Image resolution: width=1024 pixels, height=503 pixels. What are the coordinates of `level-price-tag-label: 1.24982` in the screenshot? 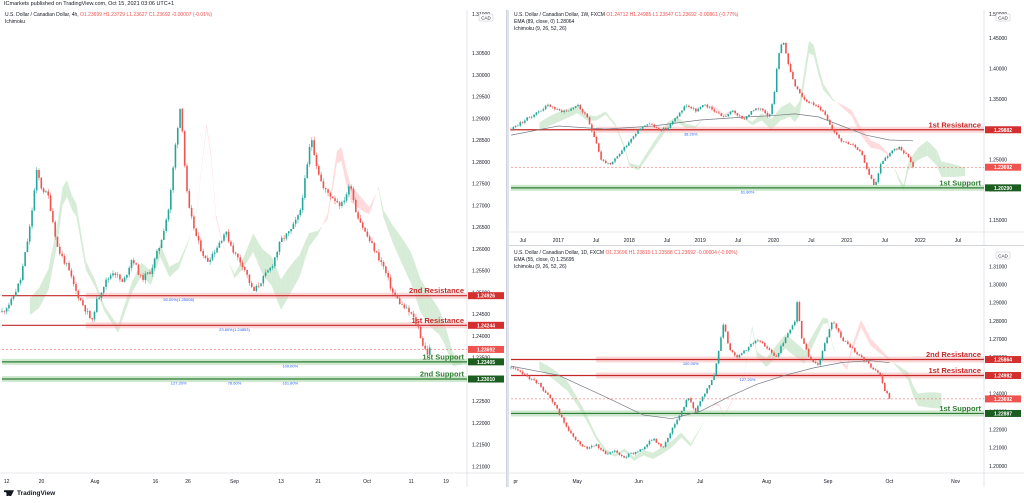 It's located at (1003, 377).